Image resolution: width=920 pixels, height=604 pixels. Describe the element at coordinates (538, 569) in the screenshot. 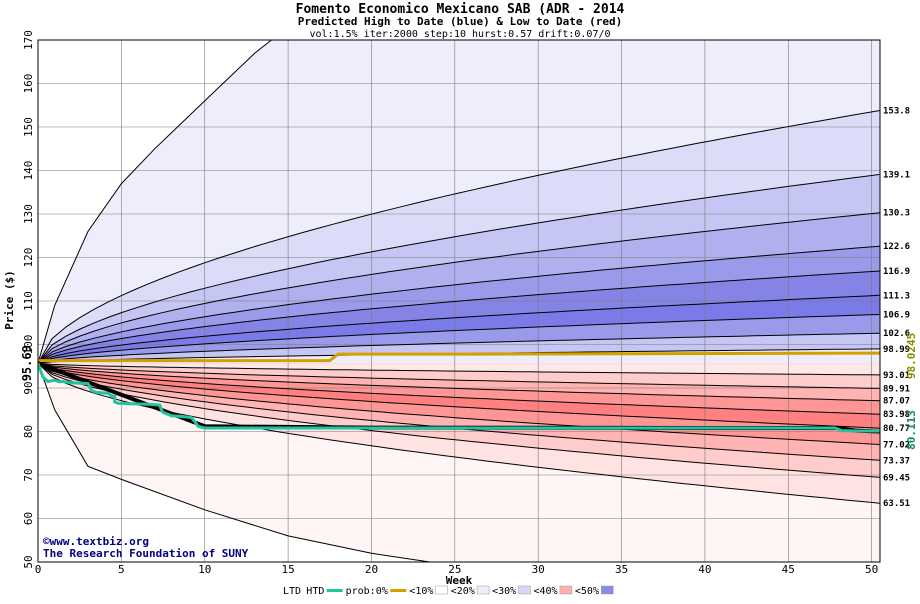

I see `x-tick-label: 30` at that location.